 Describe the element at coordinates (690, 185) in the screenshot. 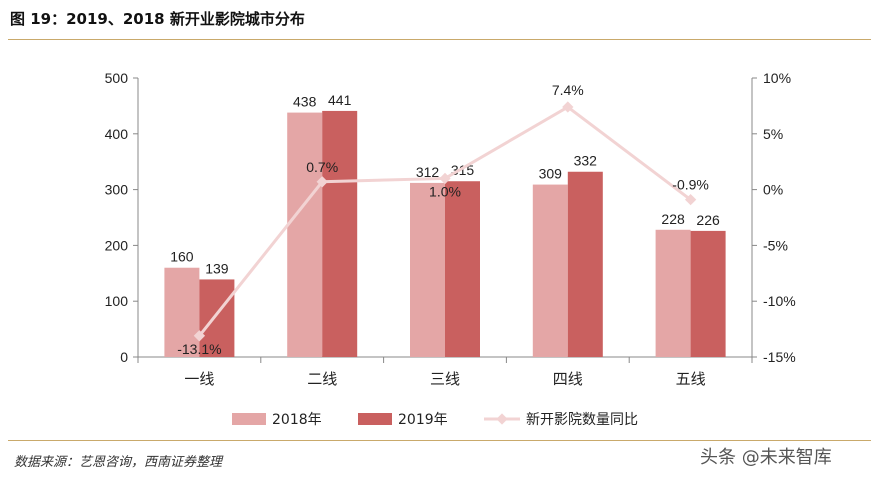

I see `yoy-data-label: -0.9%` at that location.